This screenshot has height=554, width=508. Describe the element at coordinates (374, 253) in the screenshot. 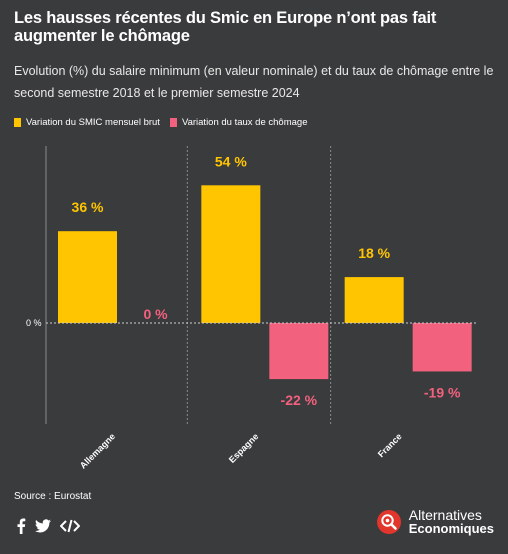

I see `data-label-smic-france: 18 %` at that location.